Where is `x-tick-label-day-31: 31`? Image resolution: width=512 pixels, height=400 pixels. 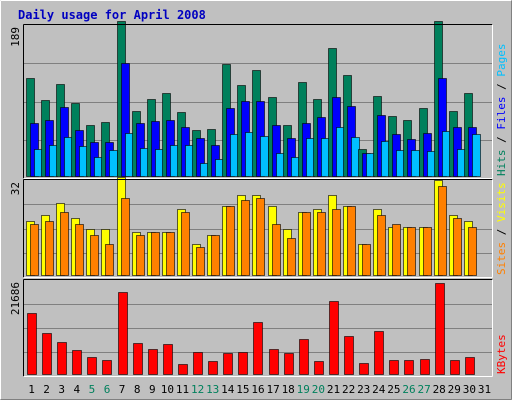
x-tick-label-day-31: 31 is located at coordinates (484, 389).